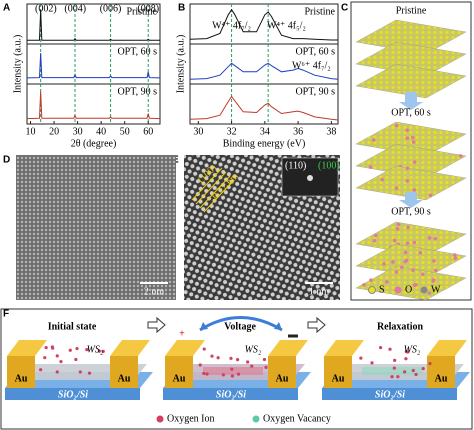 This screenshot has height=430, width=474. Describe the element at coordinates (264, 143) in the screenshot. I see `x-axis-label: Binding energy (eV)` at that location.